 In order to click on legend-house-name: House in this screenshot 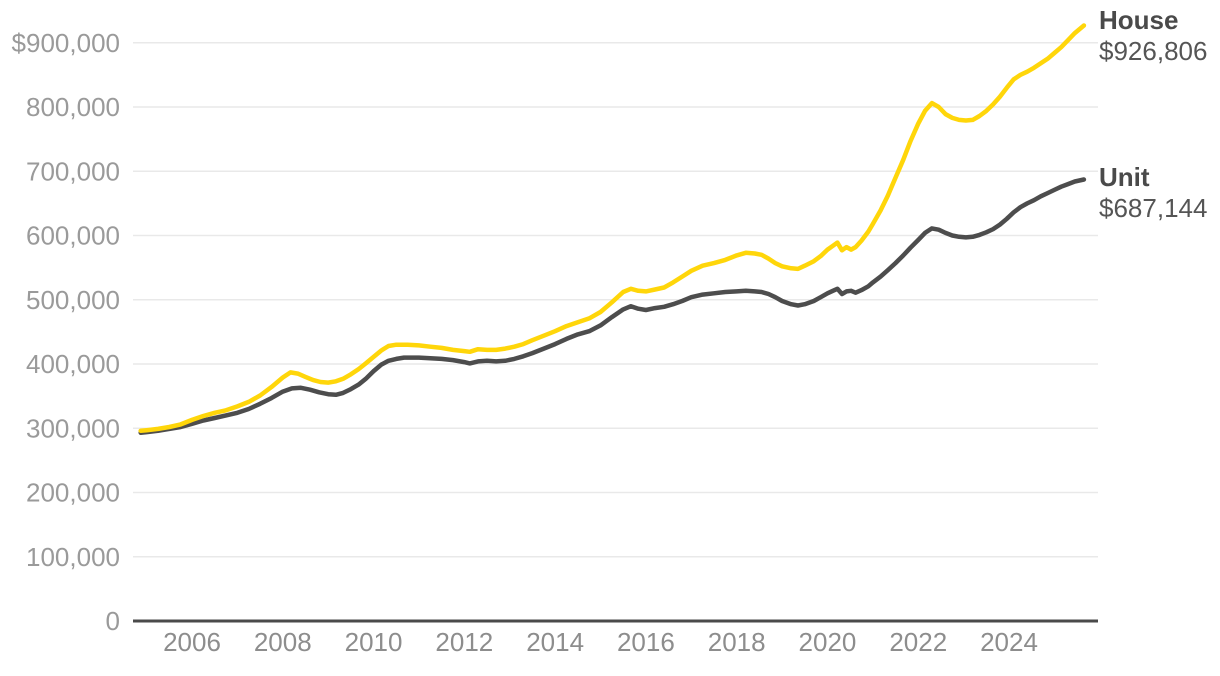, I will do `click(1139, 20)`.